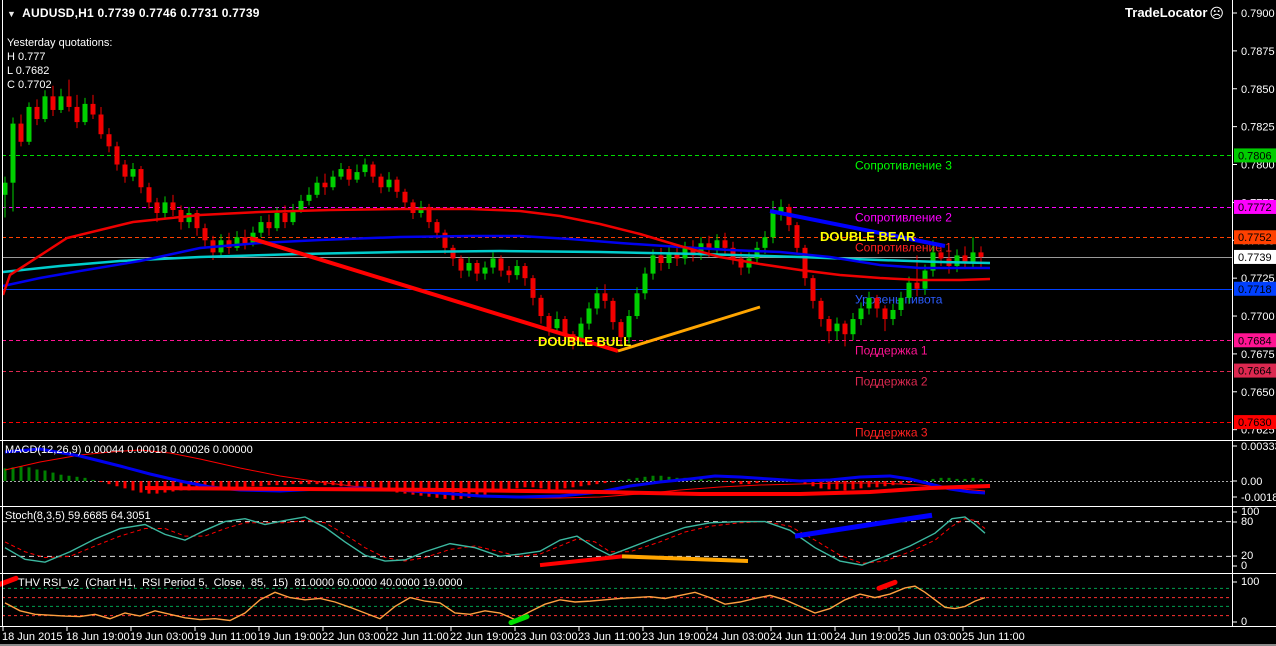  I want to click on svg-text: Поддержка 1, so click(891, 351).